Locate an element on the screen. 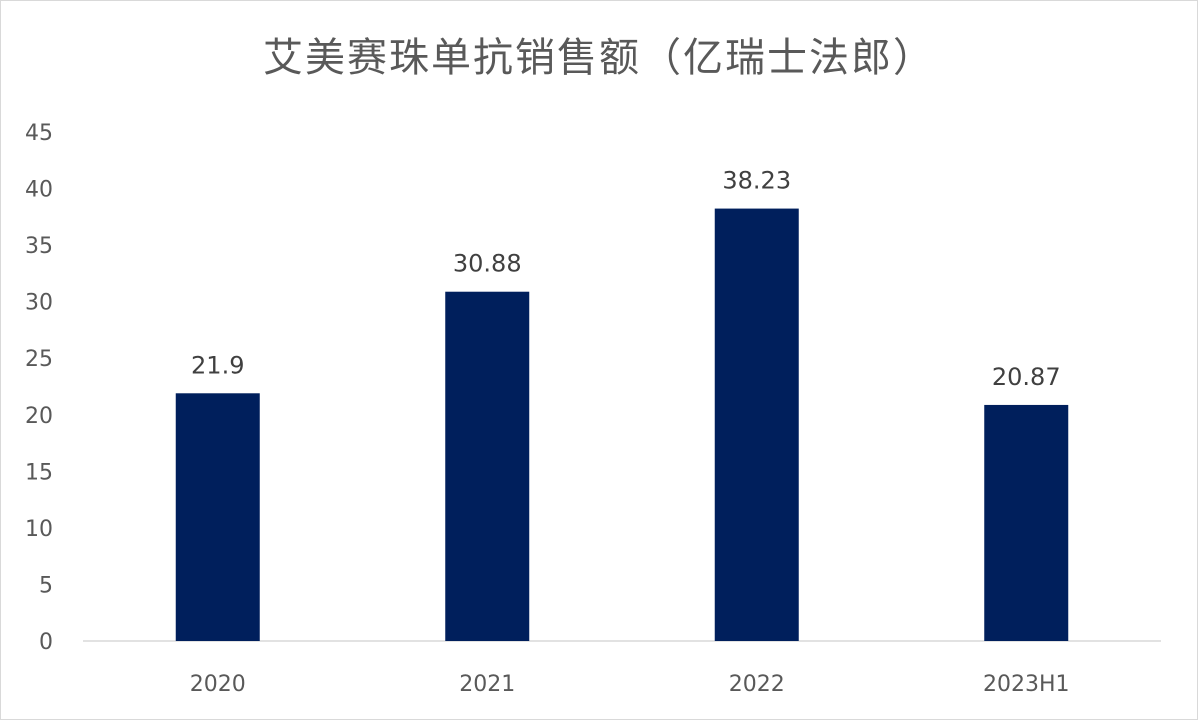 This screenshot has width=1198, height=720. y-tick-label: 0 is located at coordinates (46, 642).